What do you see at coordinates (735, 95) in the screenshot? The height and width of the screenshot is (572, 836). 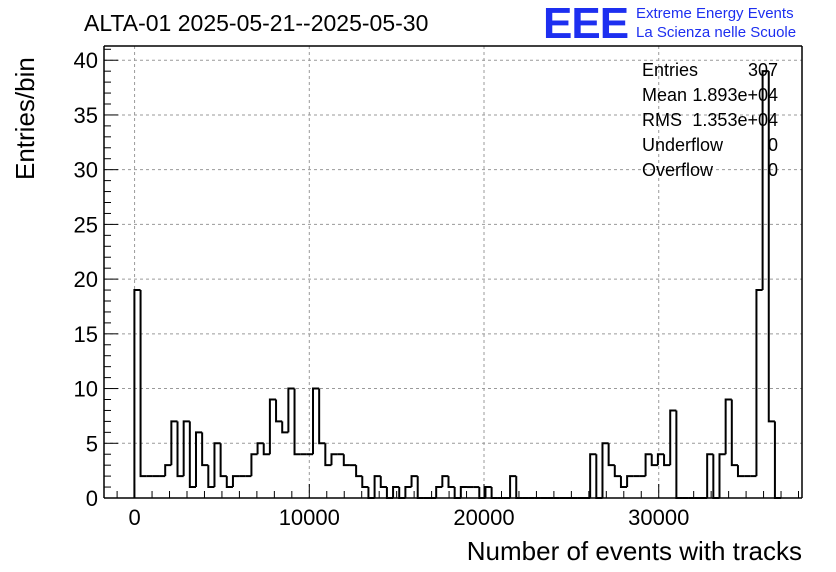 I see `stats-value: 1.893e+04` at bounding box center [735, 95].